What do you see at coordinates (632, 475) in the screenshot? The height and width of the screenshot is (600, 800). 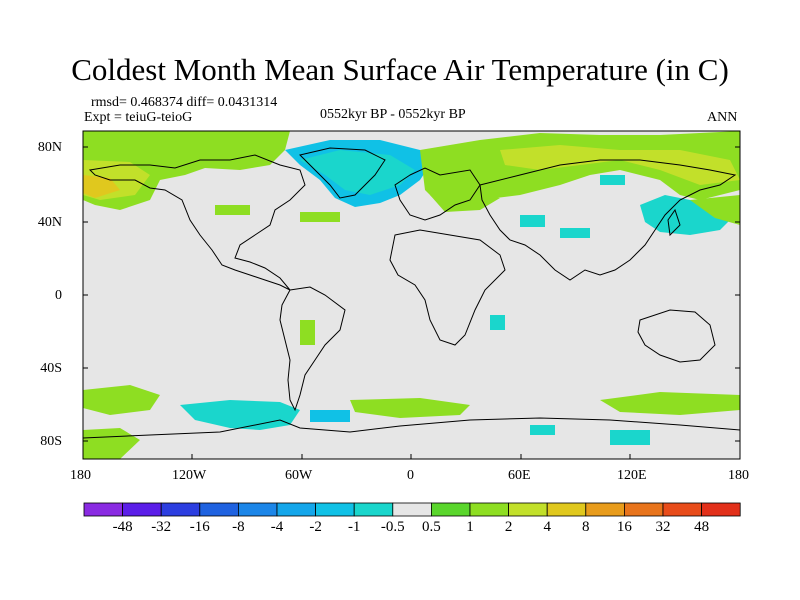 I see `lon-tick-120e: 120E` at bounding box center [632, 475].